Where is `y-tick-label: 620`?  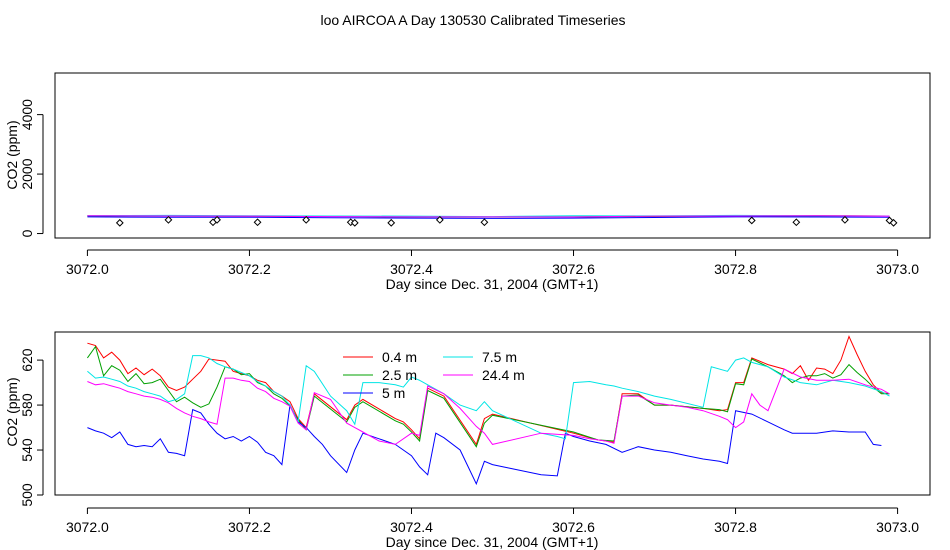
y-tick-label: 620 is located at coordinates (27, 360).